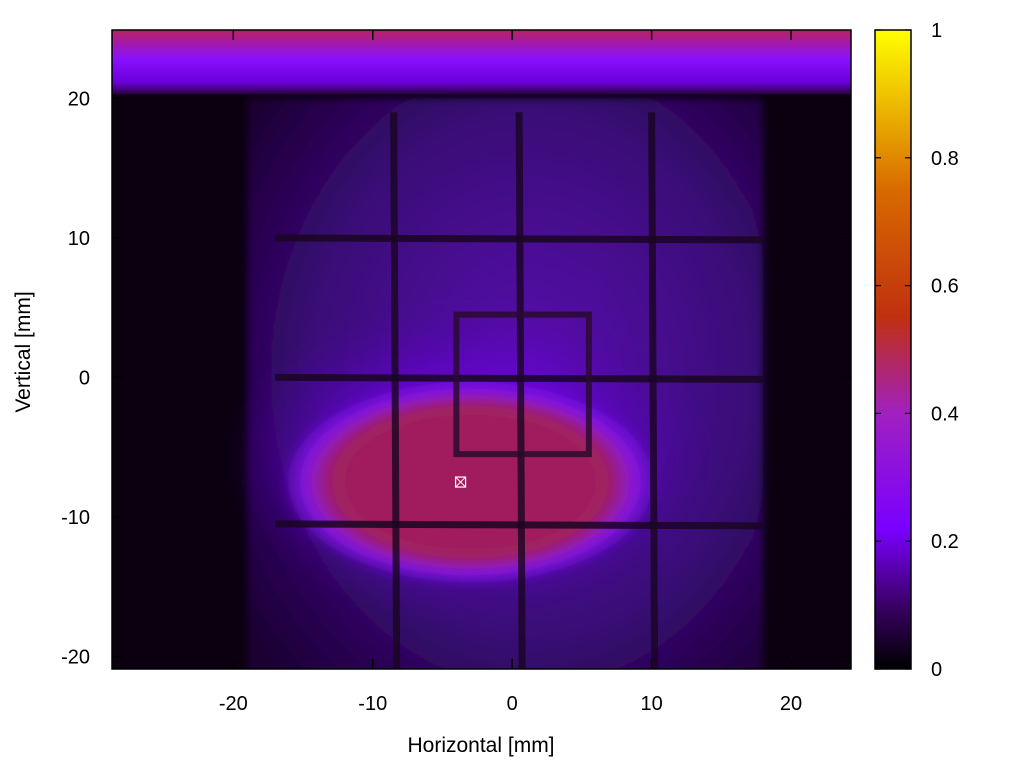 This screenshot has height=768, width=1024. What do you see at coordinates (84, 378) in the screenshot?
I see `y-tick-label: 0` at bounding box center [84, 378].